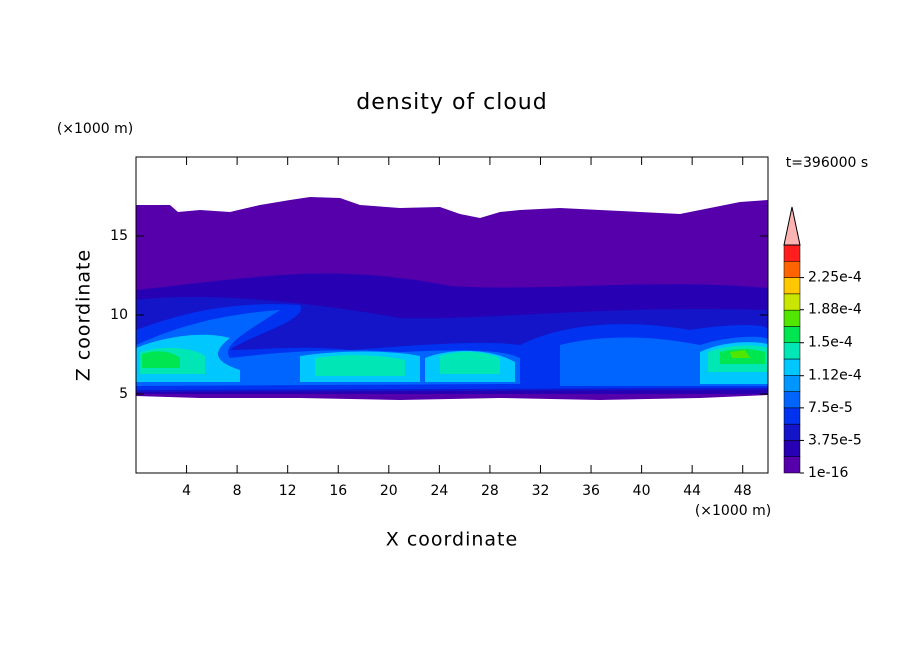 This screenshot has width=904, height=654. What do you see at coordinates (835, 278) in the screenshot?
I see `colorbar-tick-label: 2.25e-4` at bounding box center [835, 278].